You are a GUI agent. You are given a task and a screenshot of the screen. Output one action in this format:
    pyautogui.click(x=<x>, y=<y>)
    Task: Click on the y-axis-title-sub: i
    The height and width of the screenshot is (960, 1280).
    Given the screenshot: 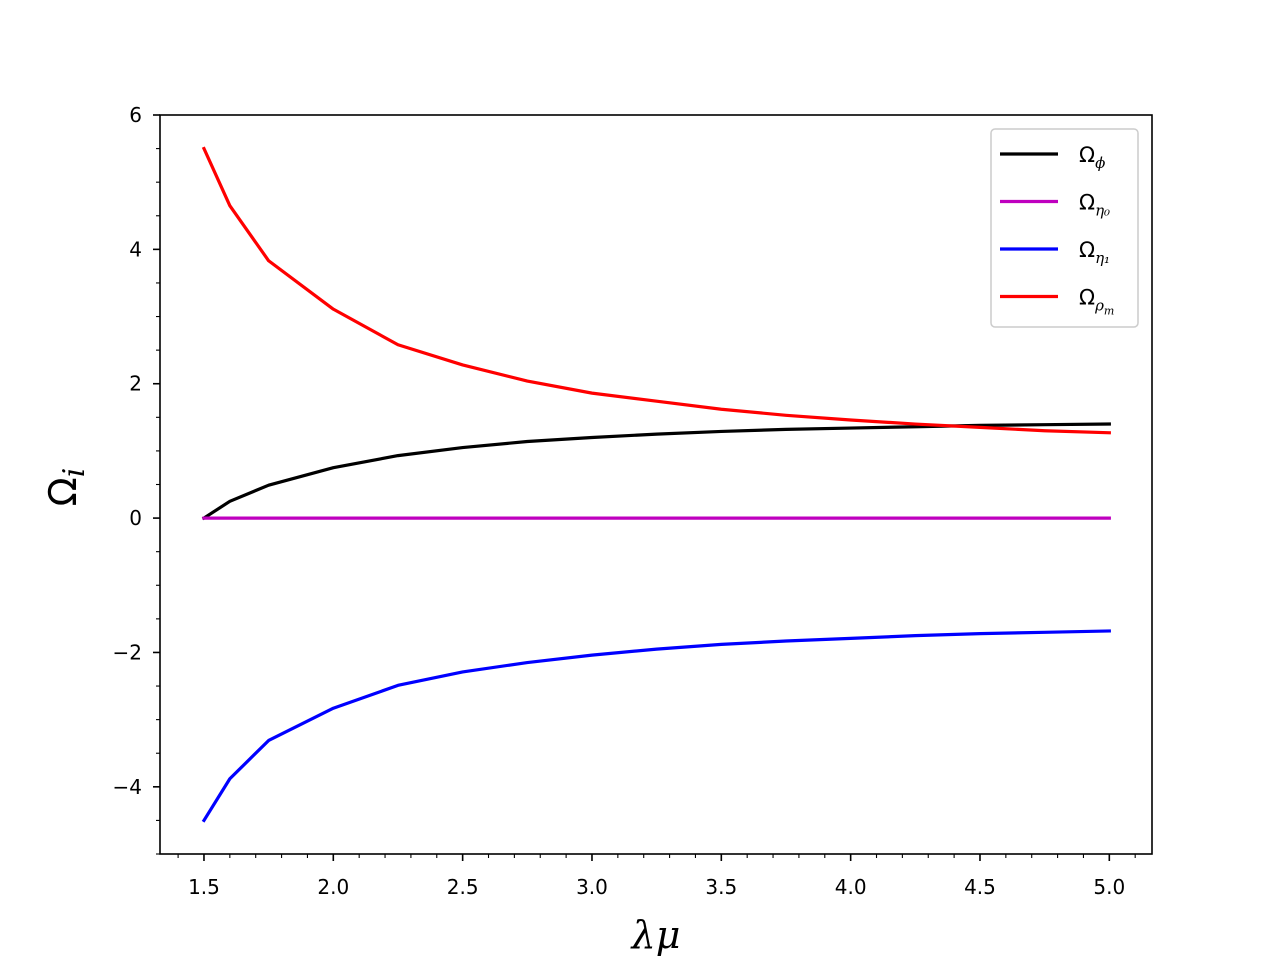 What is the action you would take?
    pyautogui.click(x=74, y=473)
    